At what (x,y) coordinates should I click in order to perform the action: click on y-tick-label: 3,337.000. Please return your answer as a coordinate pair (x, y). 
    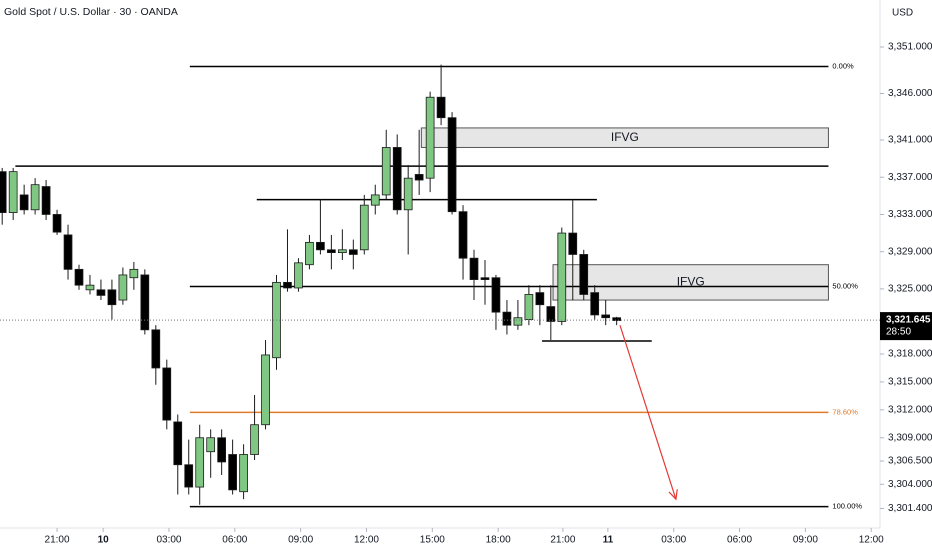
    Looking at the image, I should click on (910, 177).